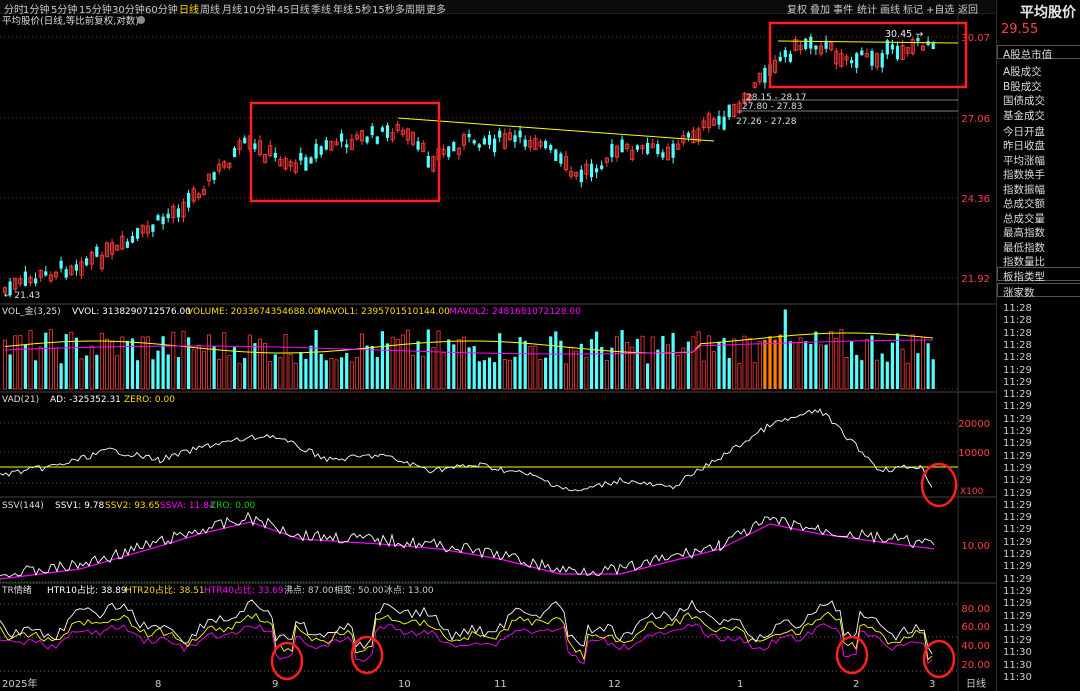 The width and height of the screenshot is (1080, 691). What do you see at coordinates (343, 10) in the screenshot?
I see `tab-12: 年线` at bounding box center [343, 10].